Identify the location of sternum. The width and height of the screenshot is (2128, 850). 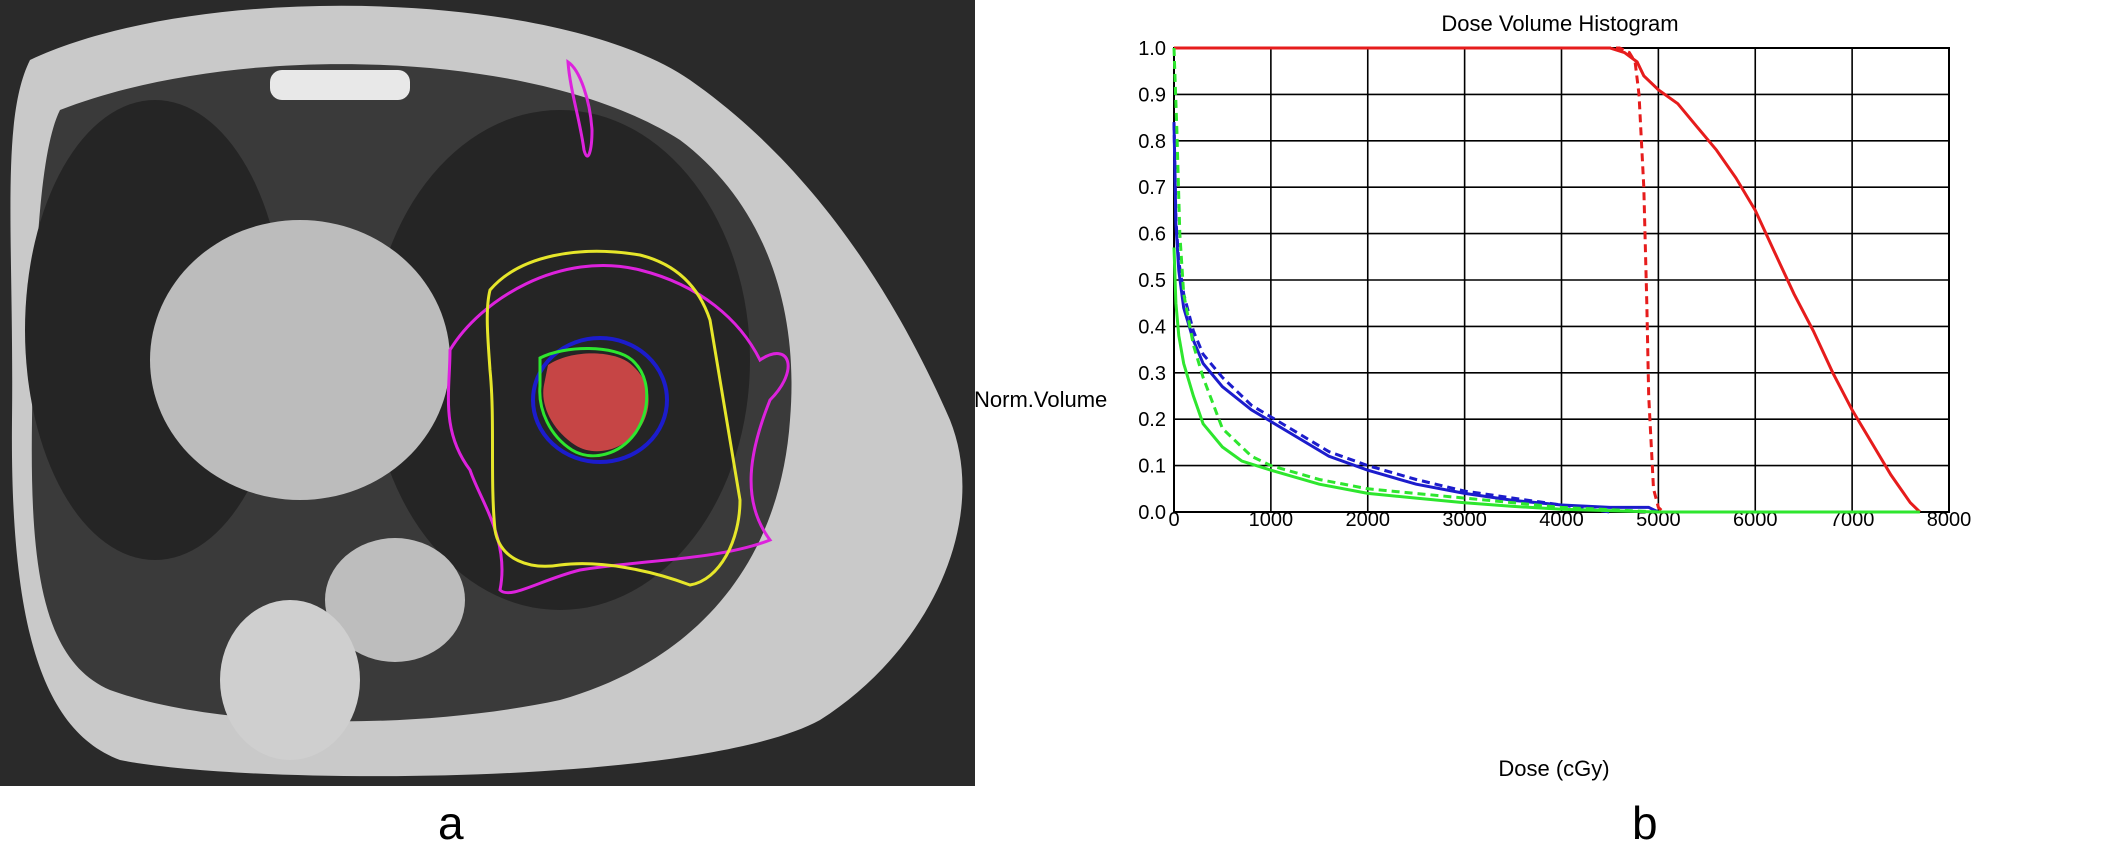
(340, 85).